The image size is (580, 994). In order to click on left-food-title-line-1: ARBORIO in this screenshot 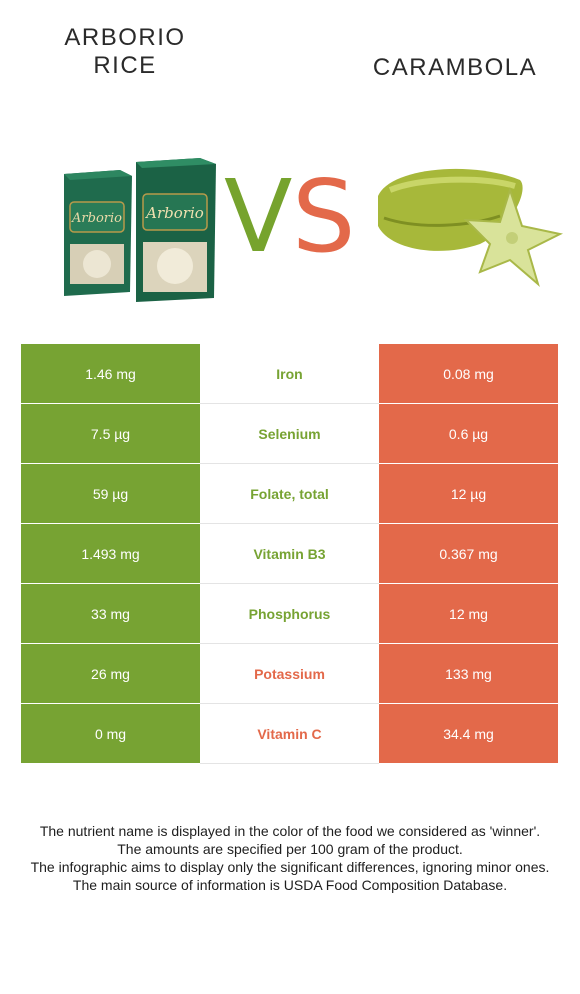, I will do `click(125, 37)`.